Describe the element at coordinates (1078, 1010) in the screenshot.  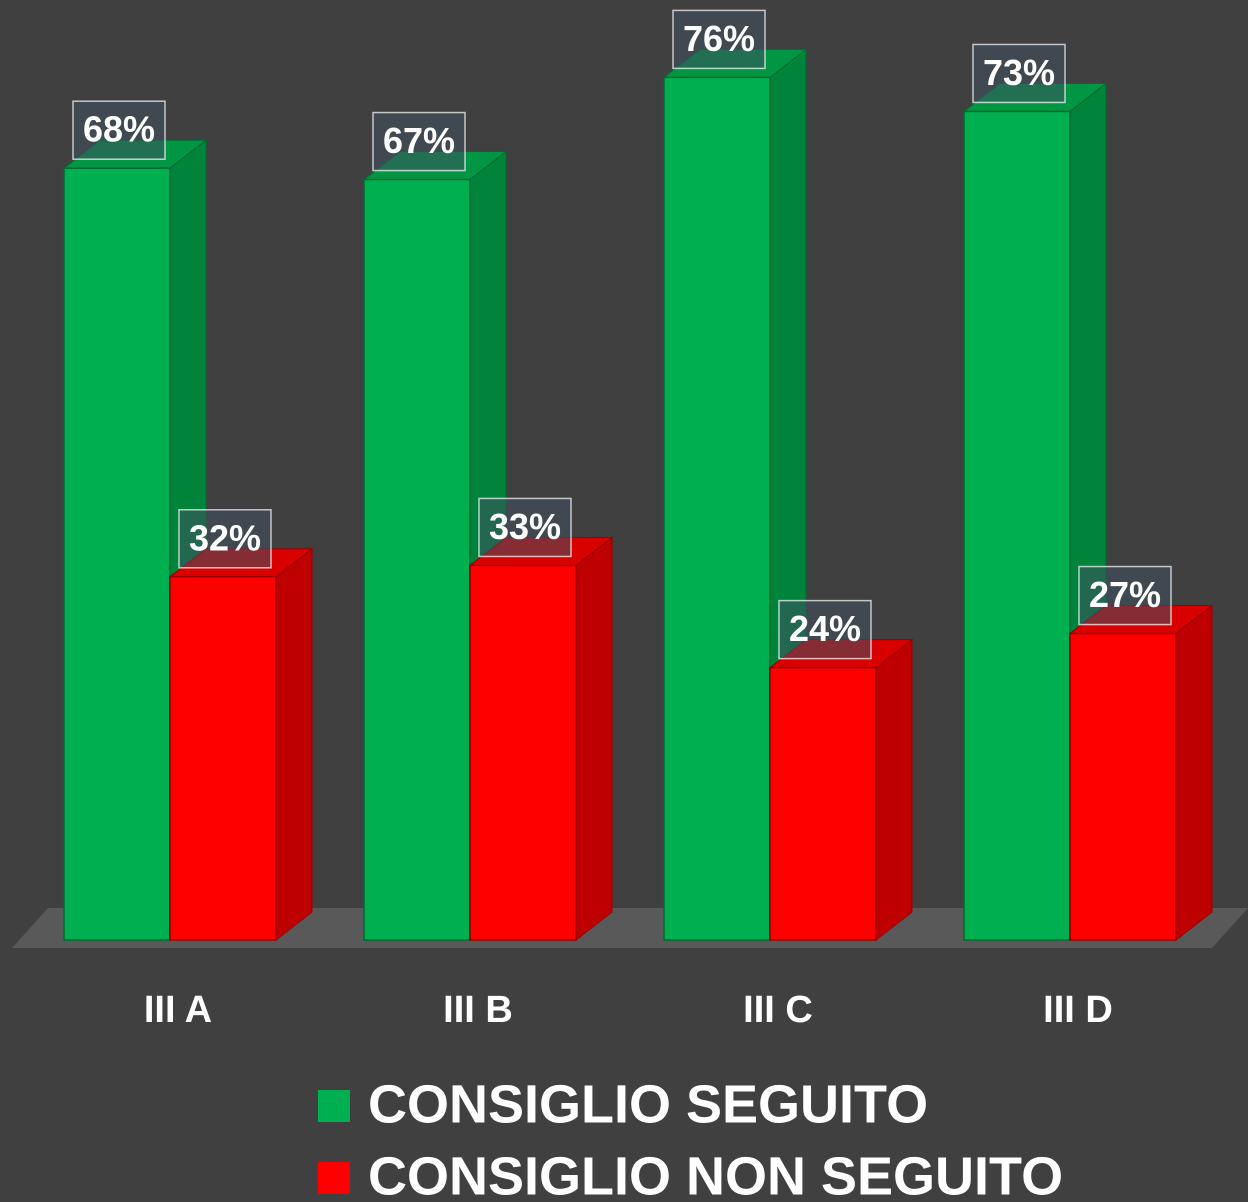
I see `x-tick-label: III D` at that location.